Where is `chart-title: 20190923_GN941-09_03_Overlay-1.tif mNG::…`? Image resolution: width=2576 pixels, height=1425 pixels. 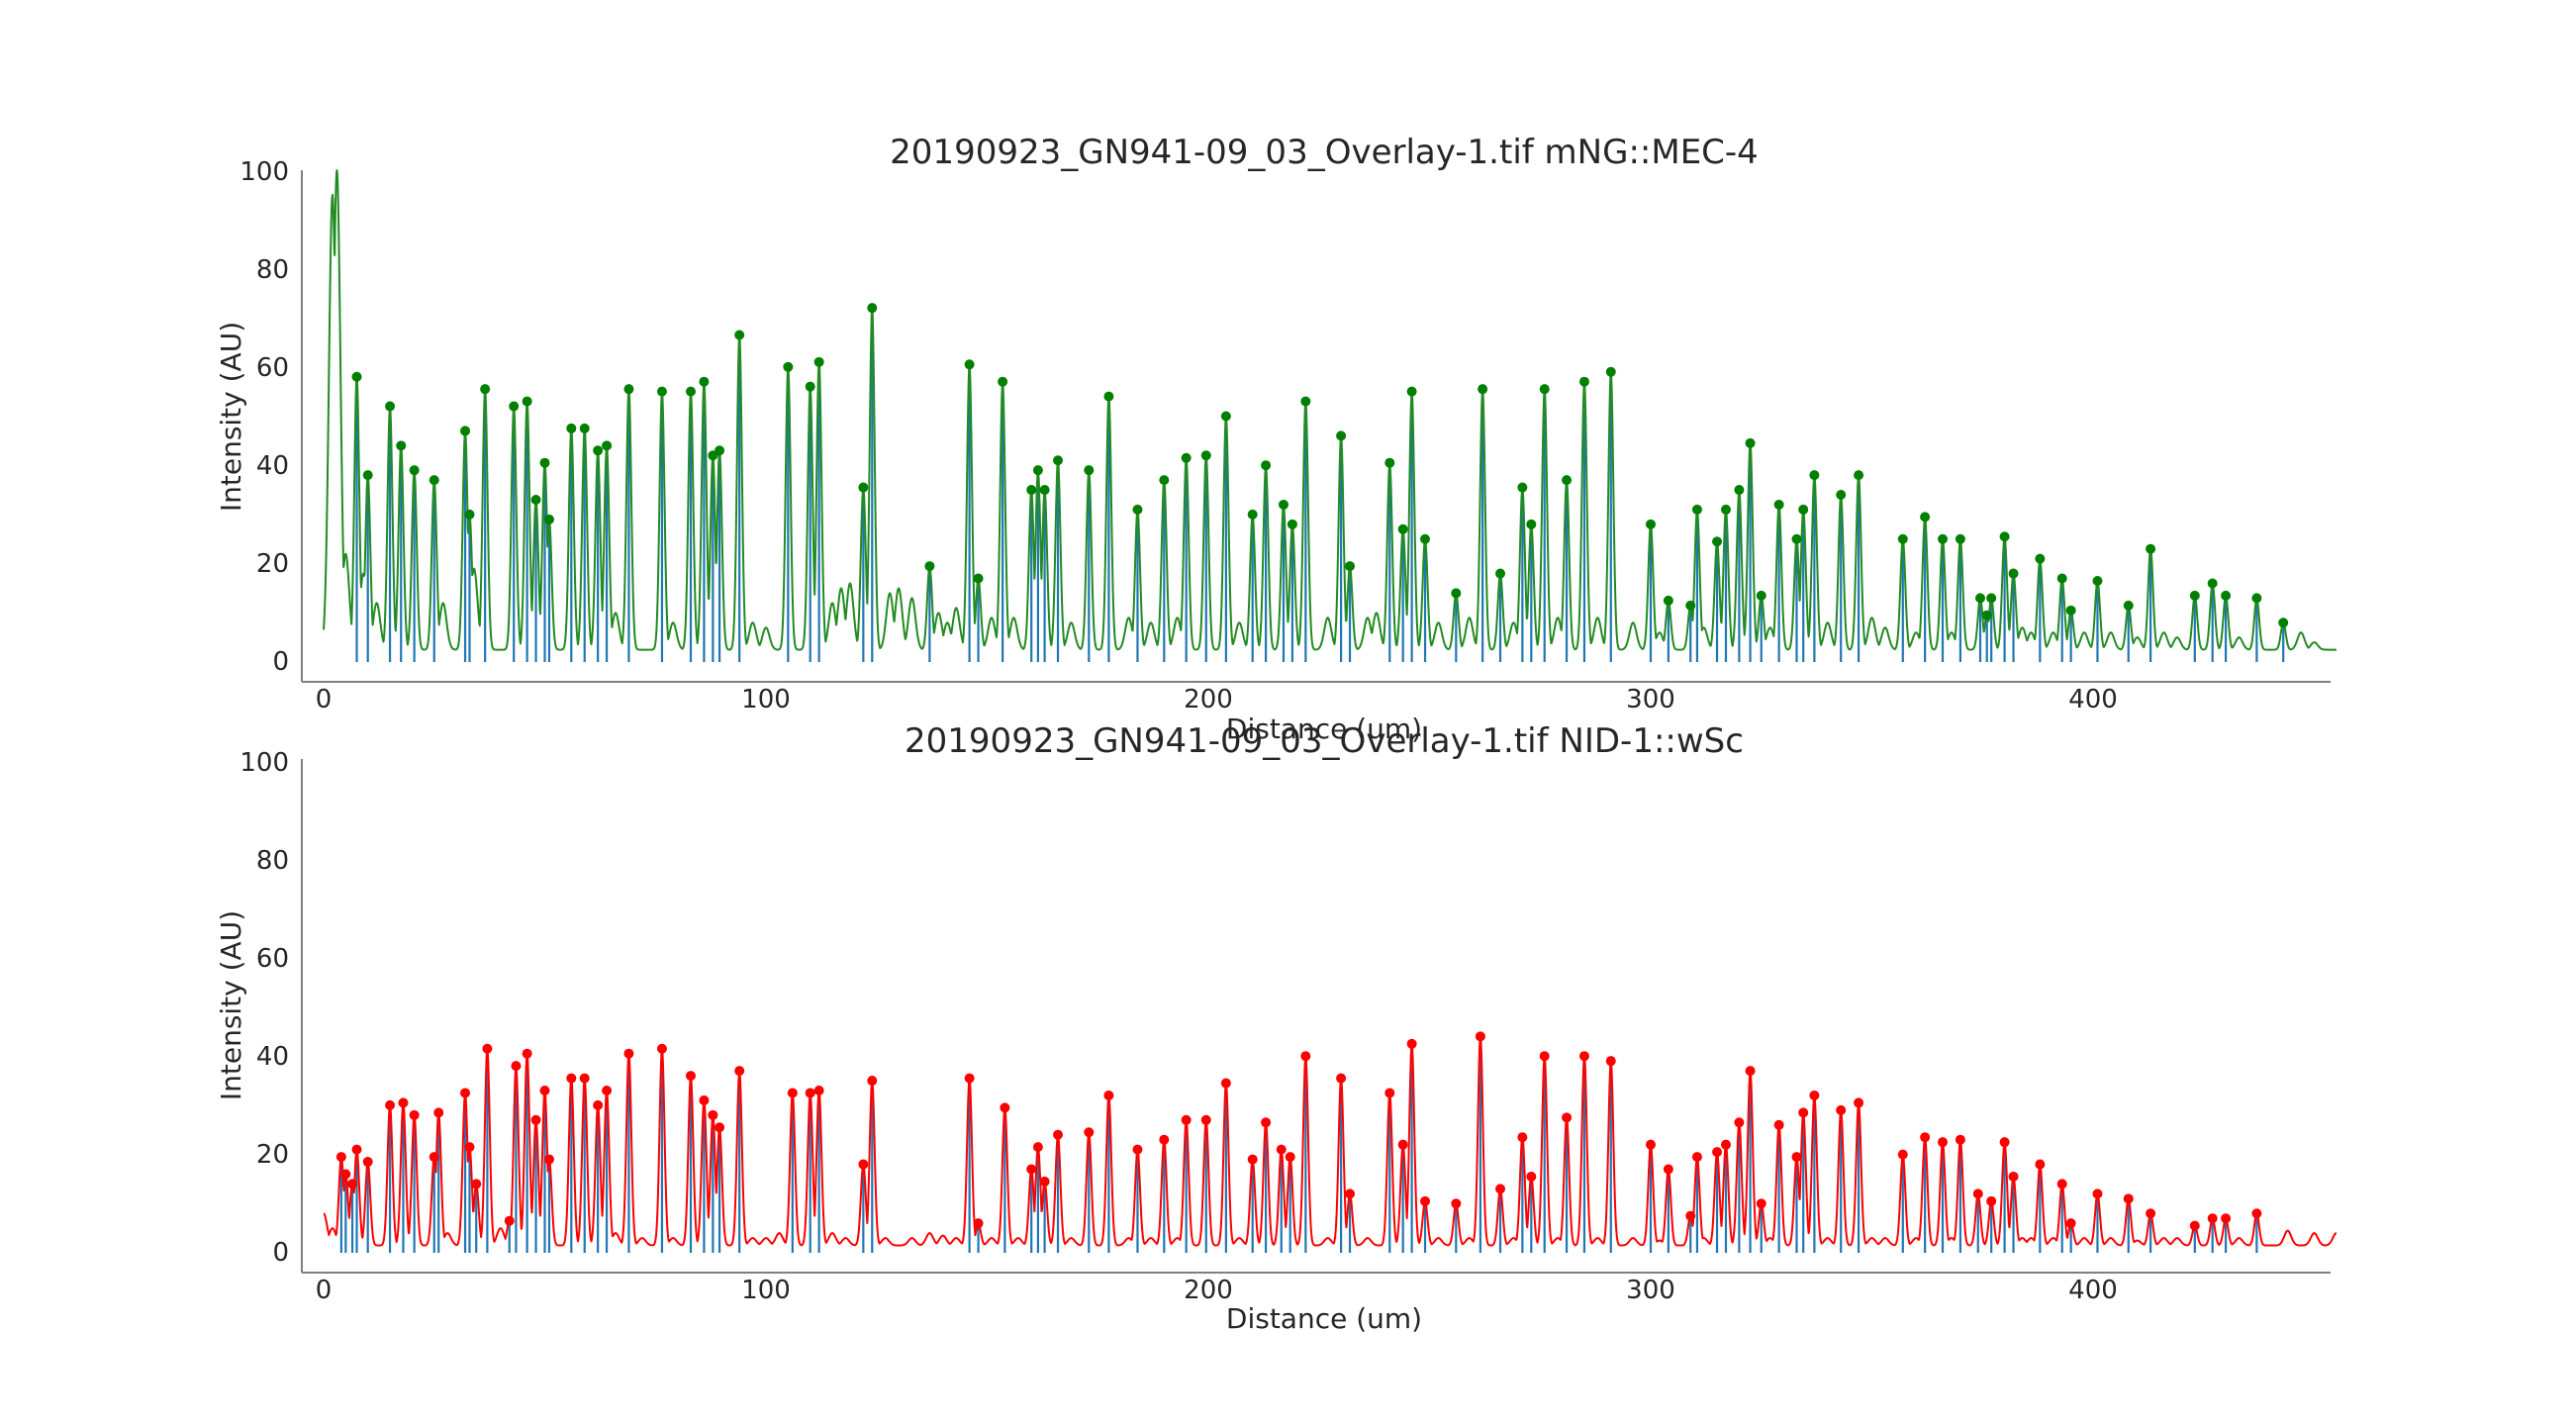 chart-title: 20190923_GN941-09_03_Overlay-1.tif mNG::… is located at coordinates (1324, 152).